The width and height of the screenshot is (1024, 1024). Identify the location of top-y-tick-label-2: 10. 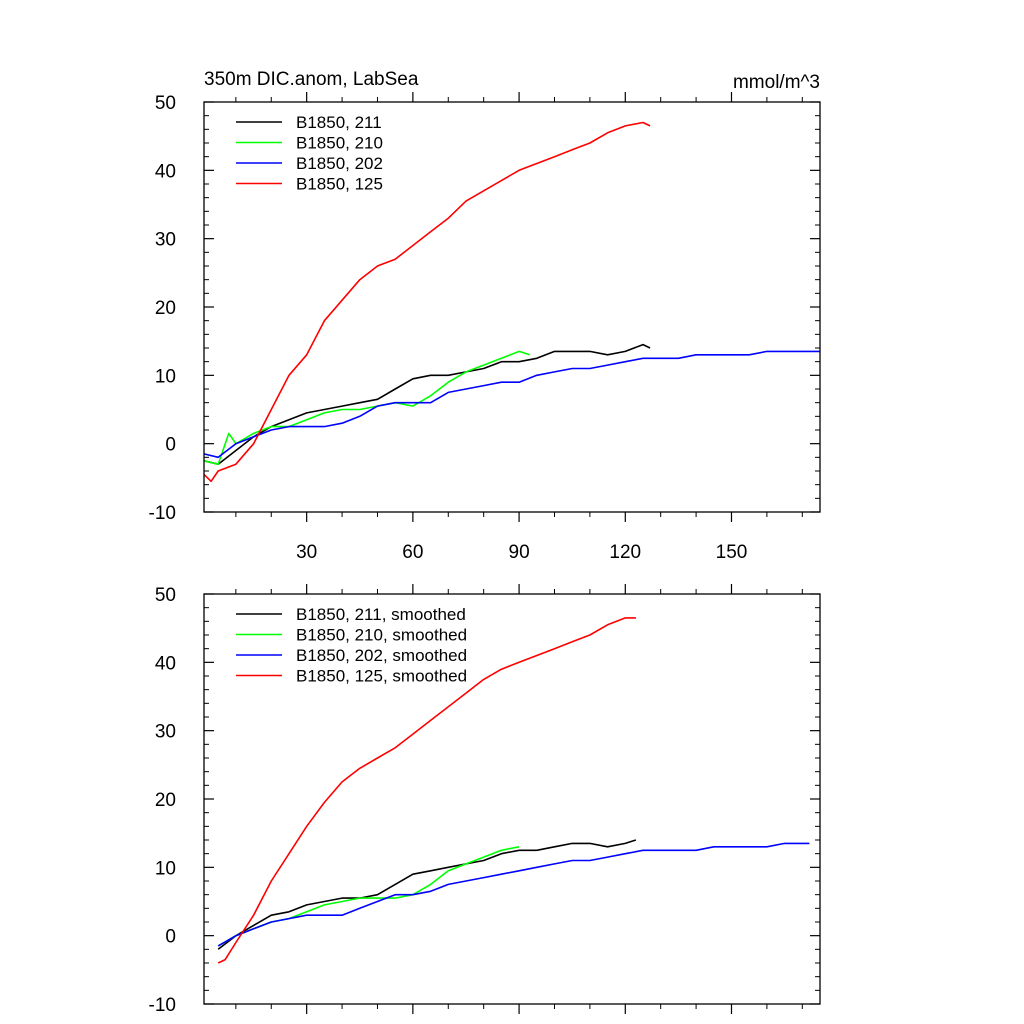
(165, 376).